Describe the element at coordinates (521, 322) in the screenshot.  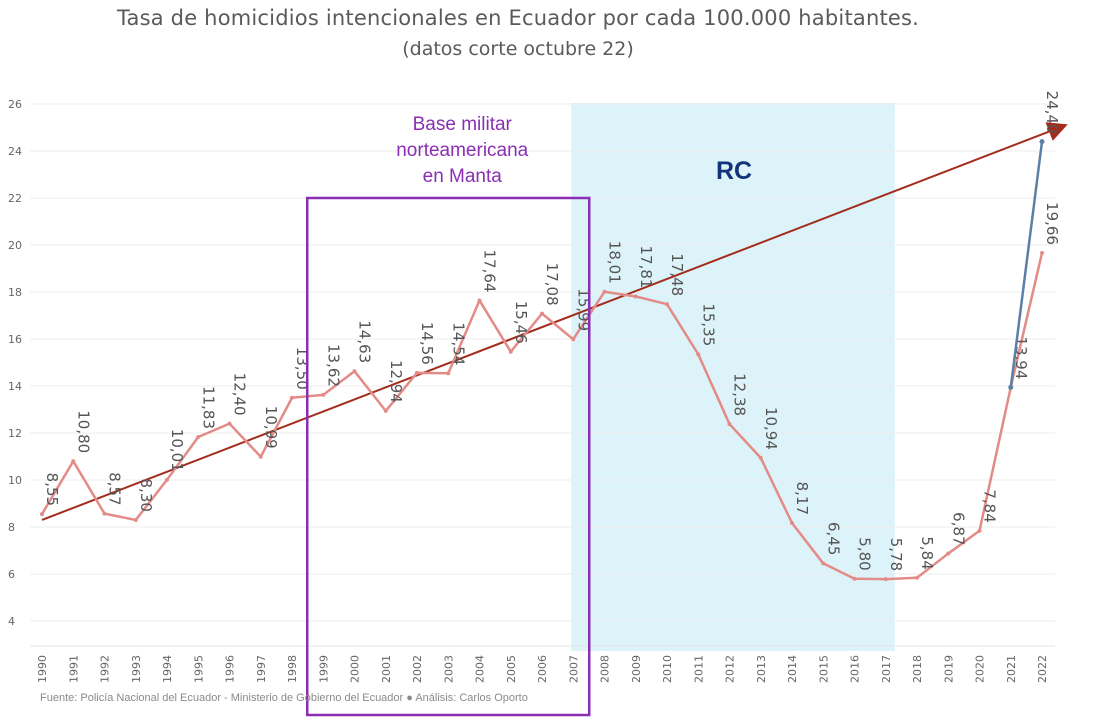
I see `data-label: 15,46` at that location.